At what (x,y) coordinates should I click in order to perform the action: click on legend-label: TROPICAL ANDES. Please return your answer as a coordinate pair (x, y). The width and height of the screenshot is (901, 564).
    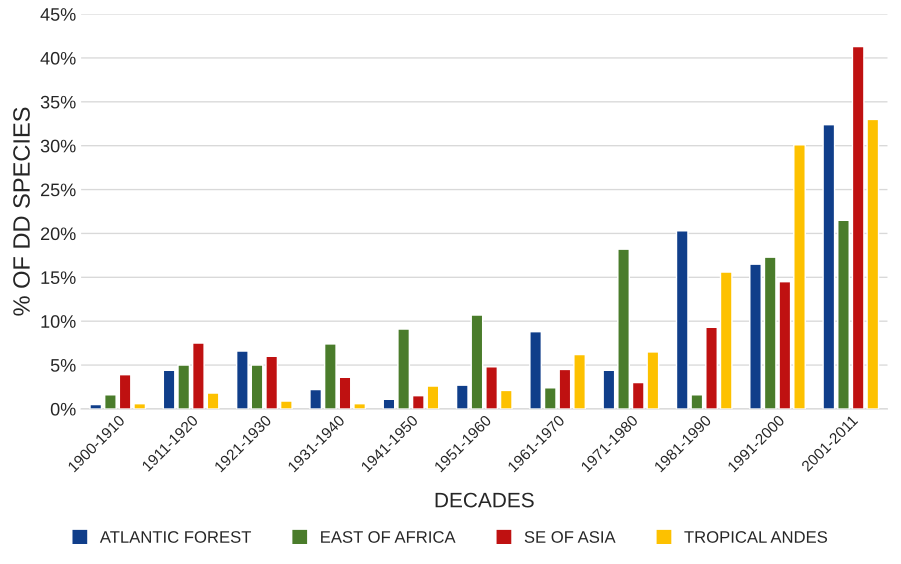
    Looking at the image, I should click on (756, 537).